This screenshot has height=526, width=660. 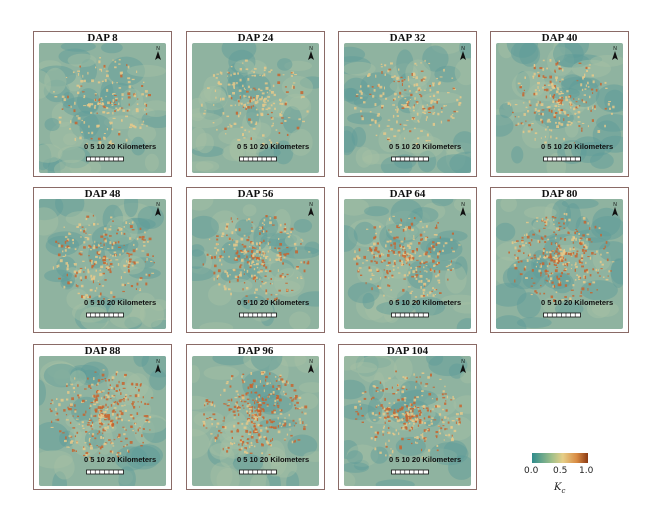 What do you see at coordinates (102, 38) in the screenshot?
I see `panel-title: DAP 8` at bounding box center [102, 38].